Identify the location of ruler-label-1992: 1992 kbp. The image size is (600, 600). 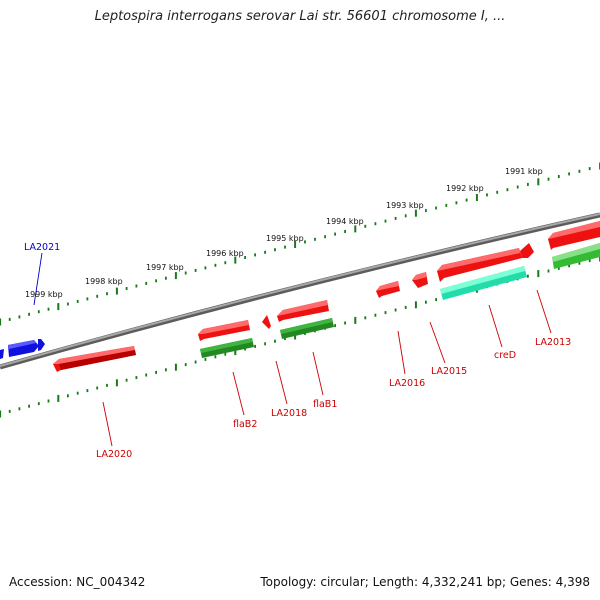
(465, 188).